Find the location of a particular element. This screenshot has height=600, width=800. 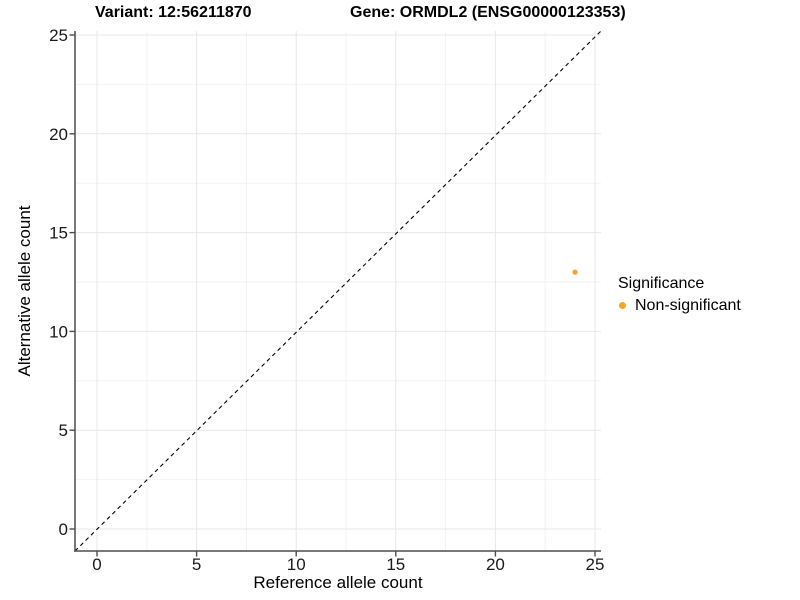

legend-title: Significance is located at coordinates (661, 283).